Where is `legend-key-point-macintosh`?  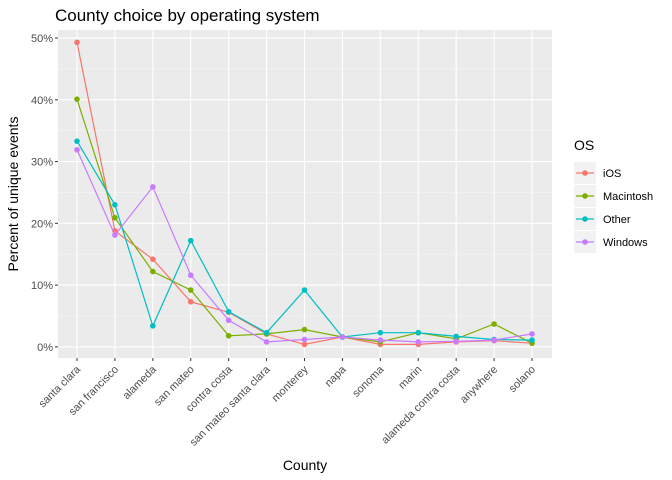 legend-key-point-macintosh is located at coordinates (585, 196).